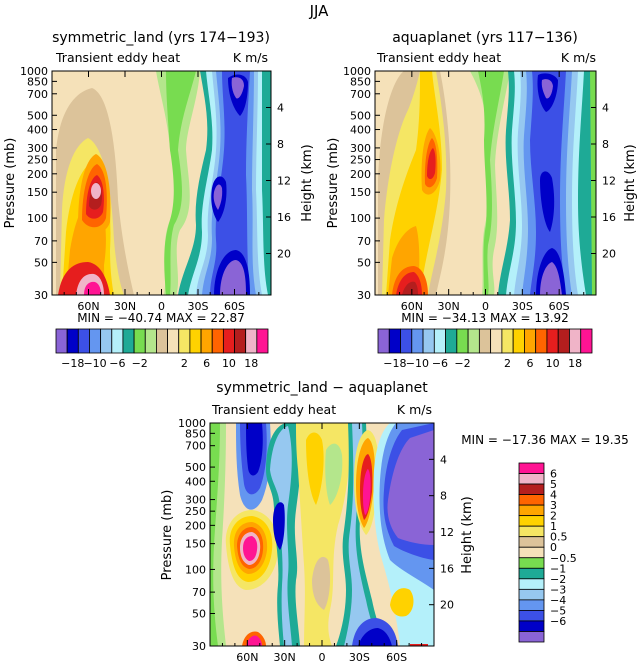  What do you see at coordinates (605, 108) in the screenshot?
I see `right-tick-label: 4` at bounding box center [605, 108].